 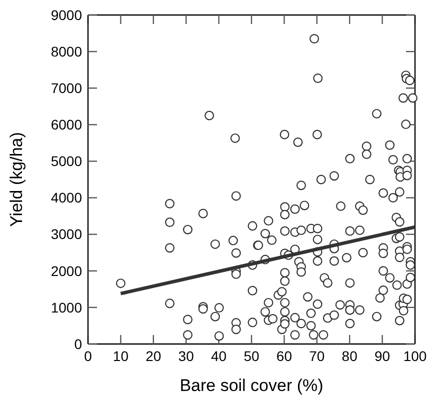 I want to click on y-tick-label: 7000, so click(x=66, y=88).